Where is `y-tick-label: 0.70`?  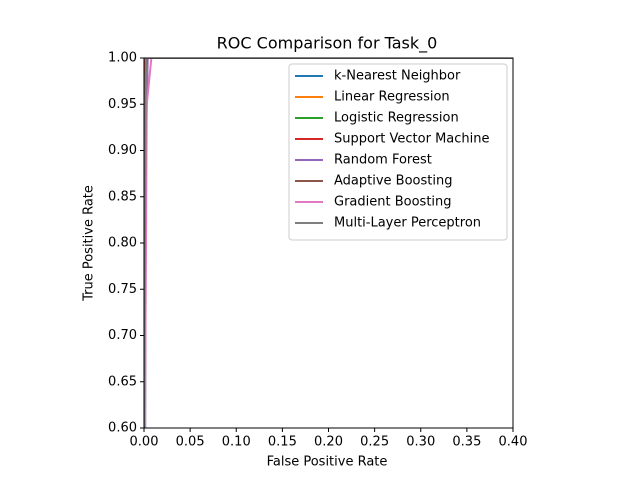
y-tick-label: 0.70 is located at coordinates (122, 335).